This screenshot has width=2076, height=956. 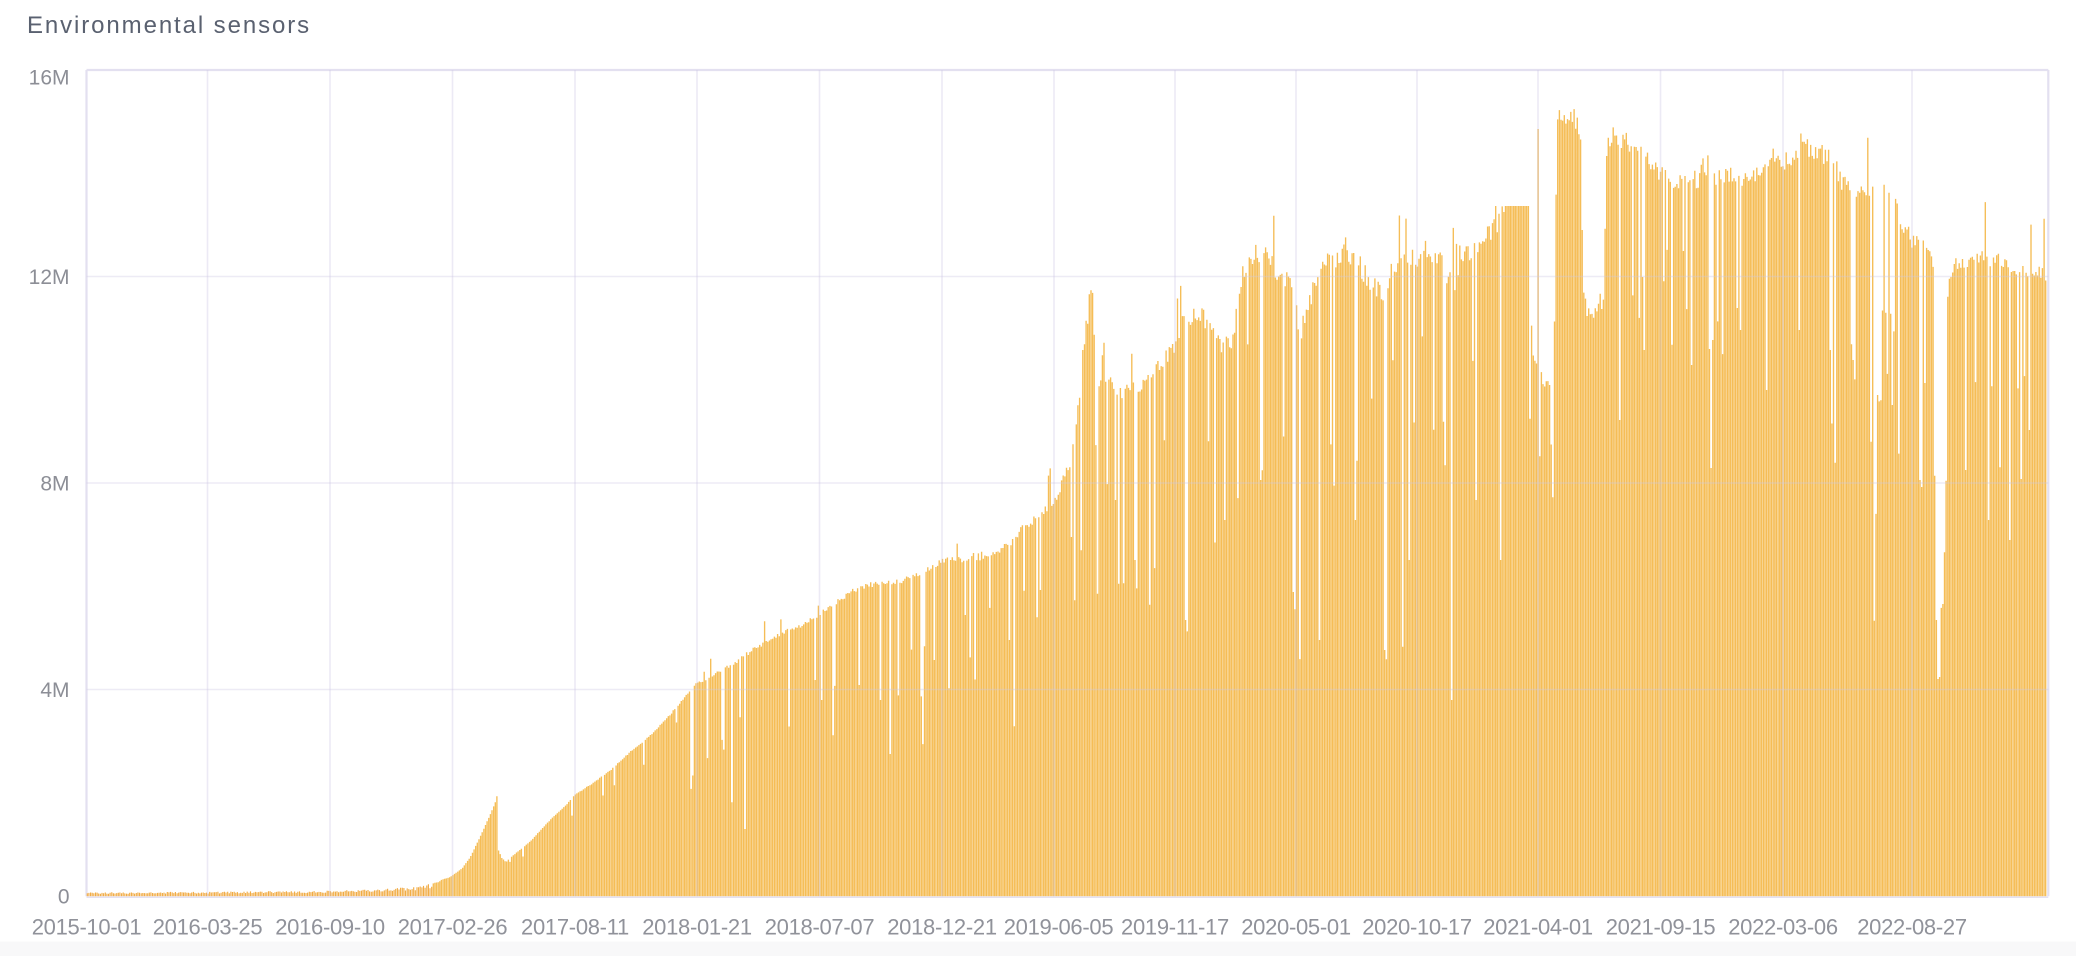 I want to click on svg-text: 2019-06-05, so click(x=1059, y=927).